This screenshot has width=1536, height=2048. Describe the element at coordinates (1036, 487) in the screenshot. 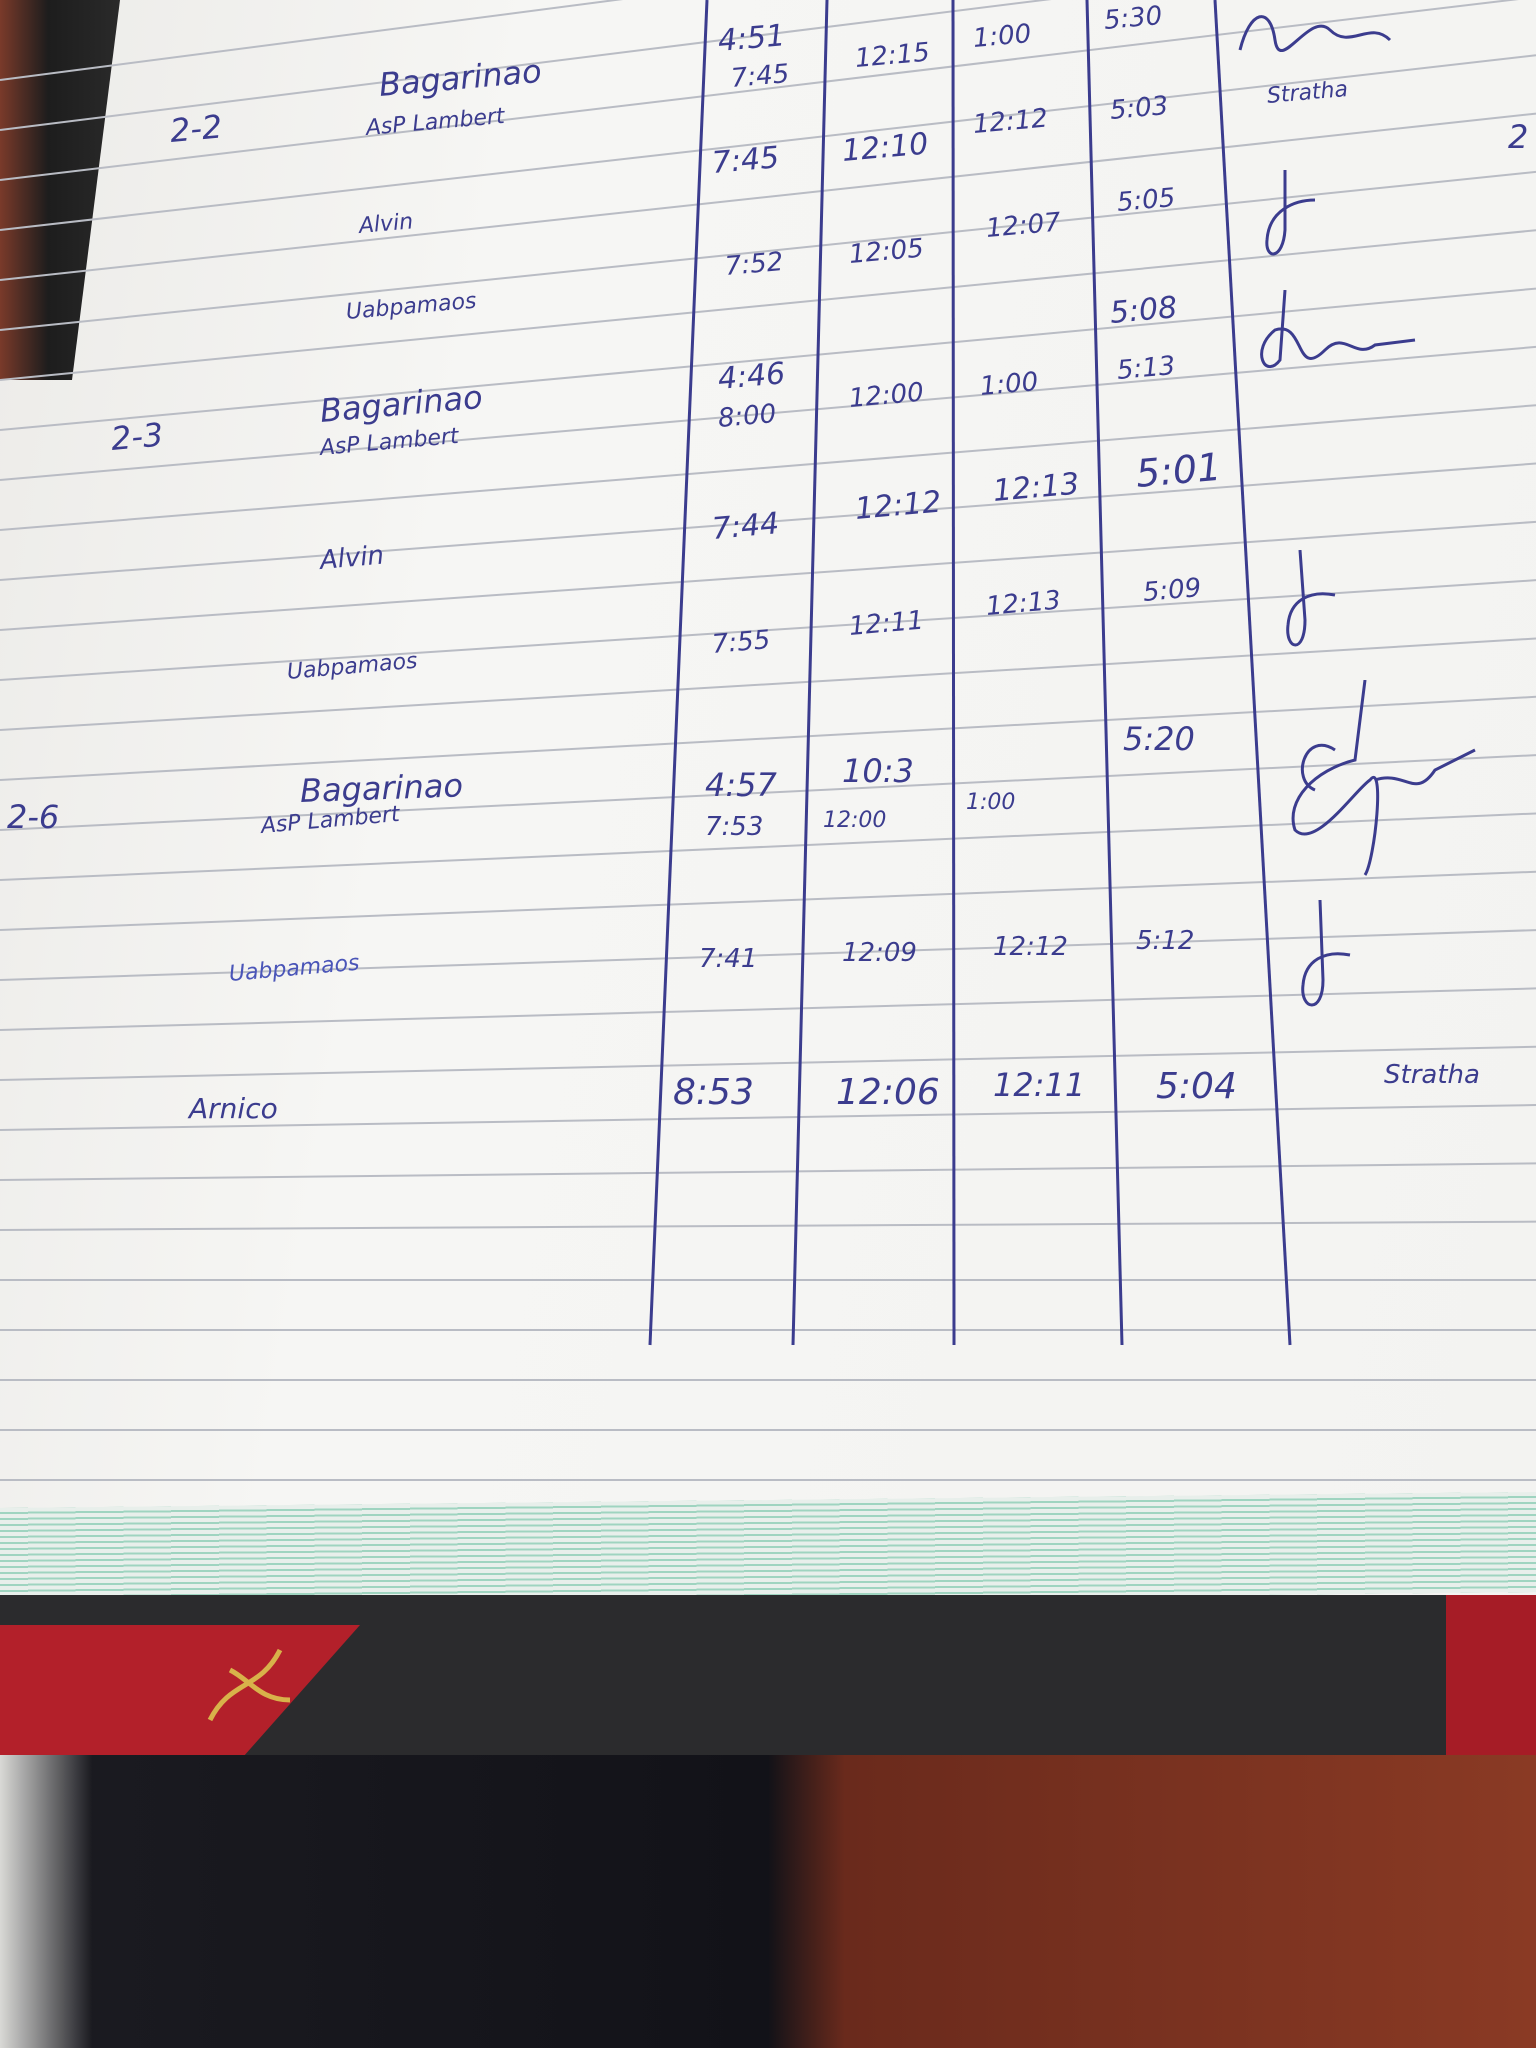

I see `time-cell: 12:13` at that location.